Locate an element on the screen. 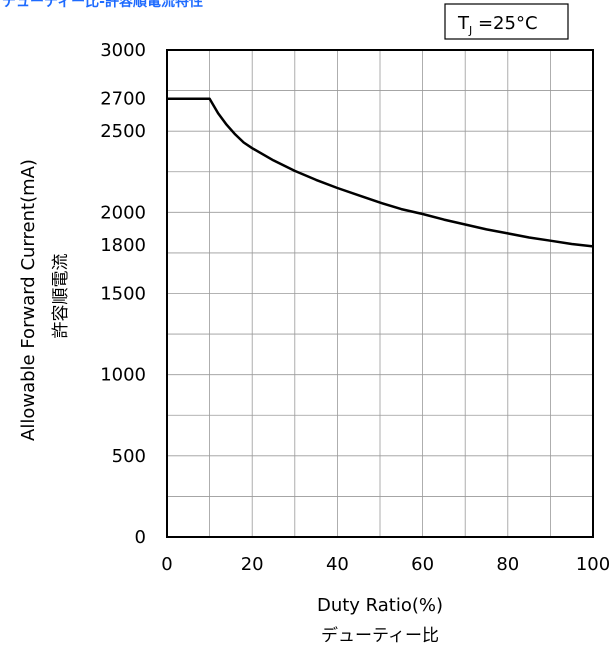  y-tick-label: 1000 is located at coordinates (123, 375).